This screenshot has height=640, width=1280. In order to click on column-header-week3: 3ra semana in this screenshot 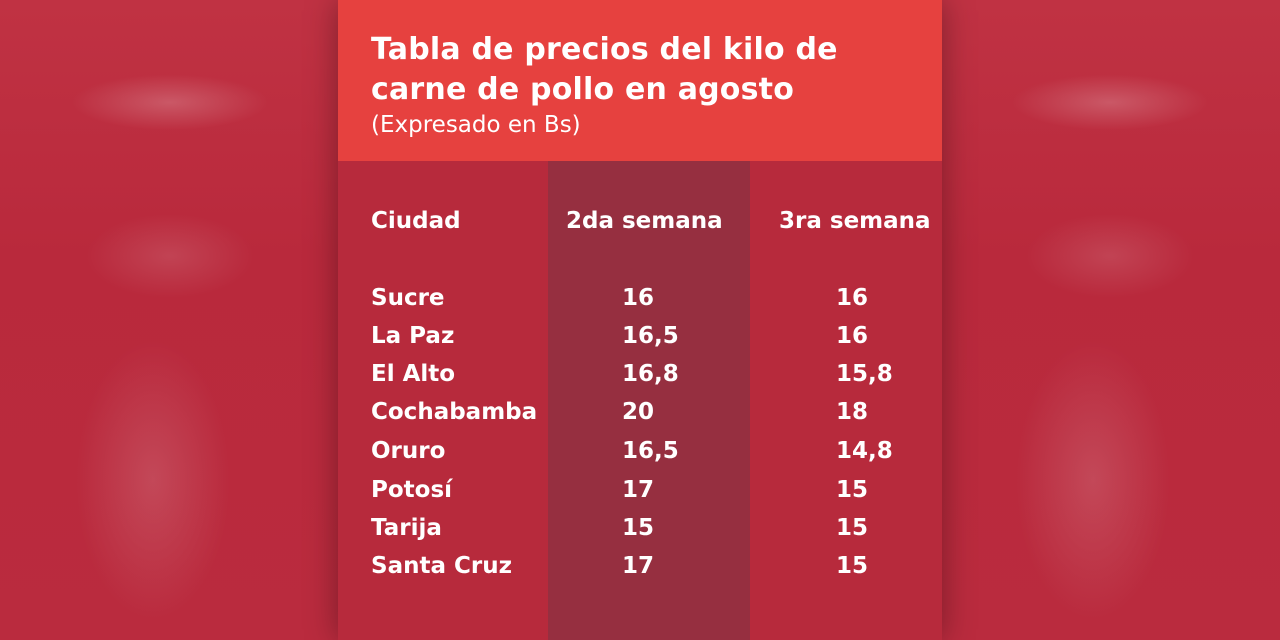, I will do `click(855, 221)`.